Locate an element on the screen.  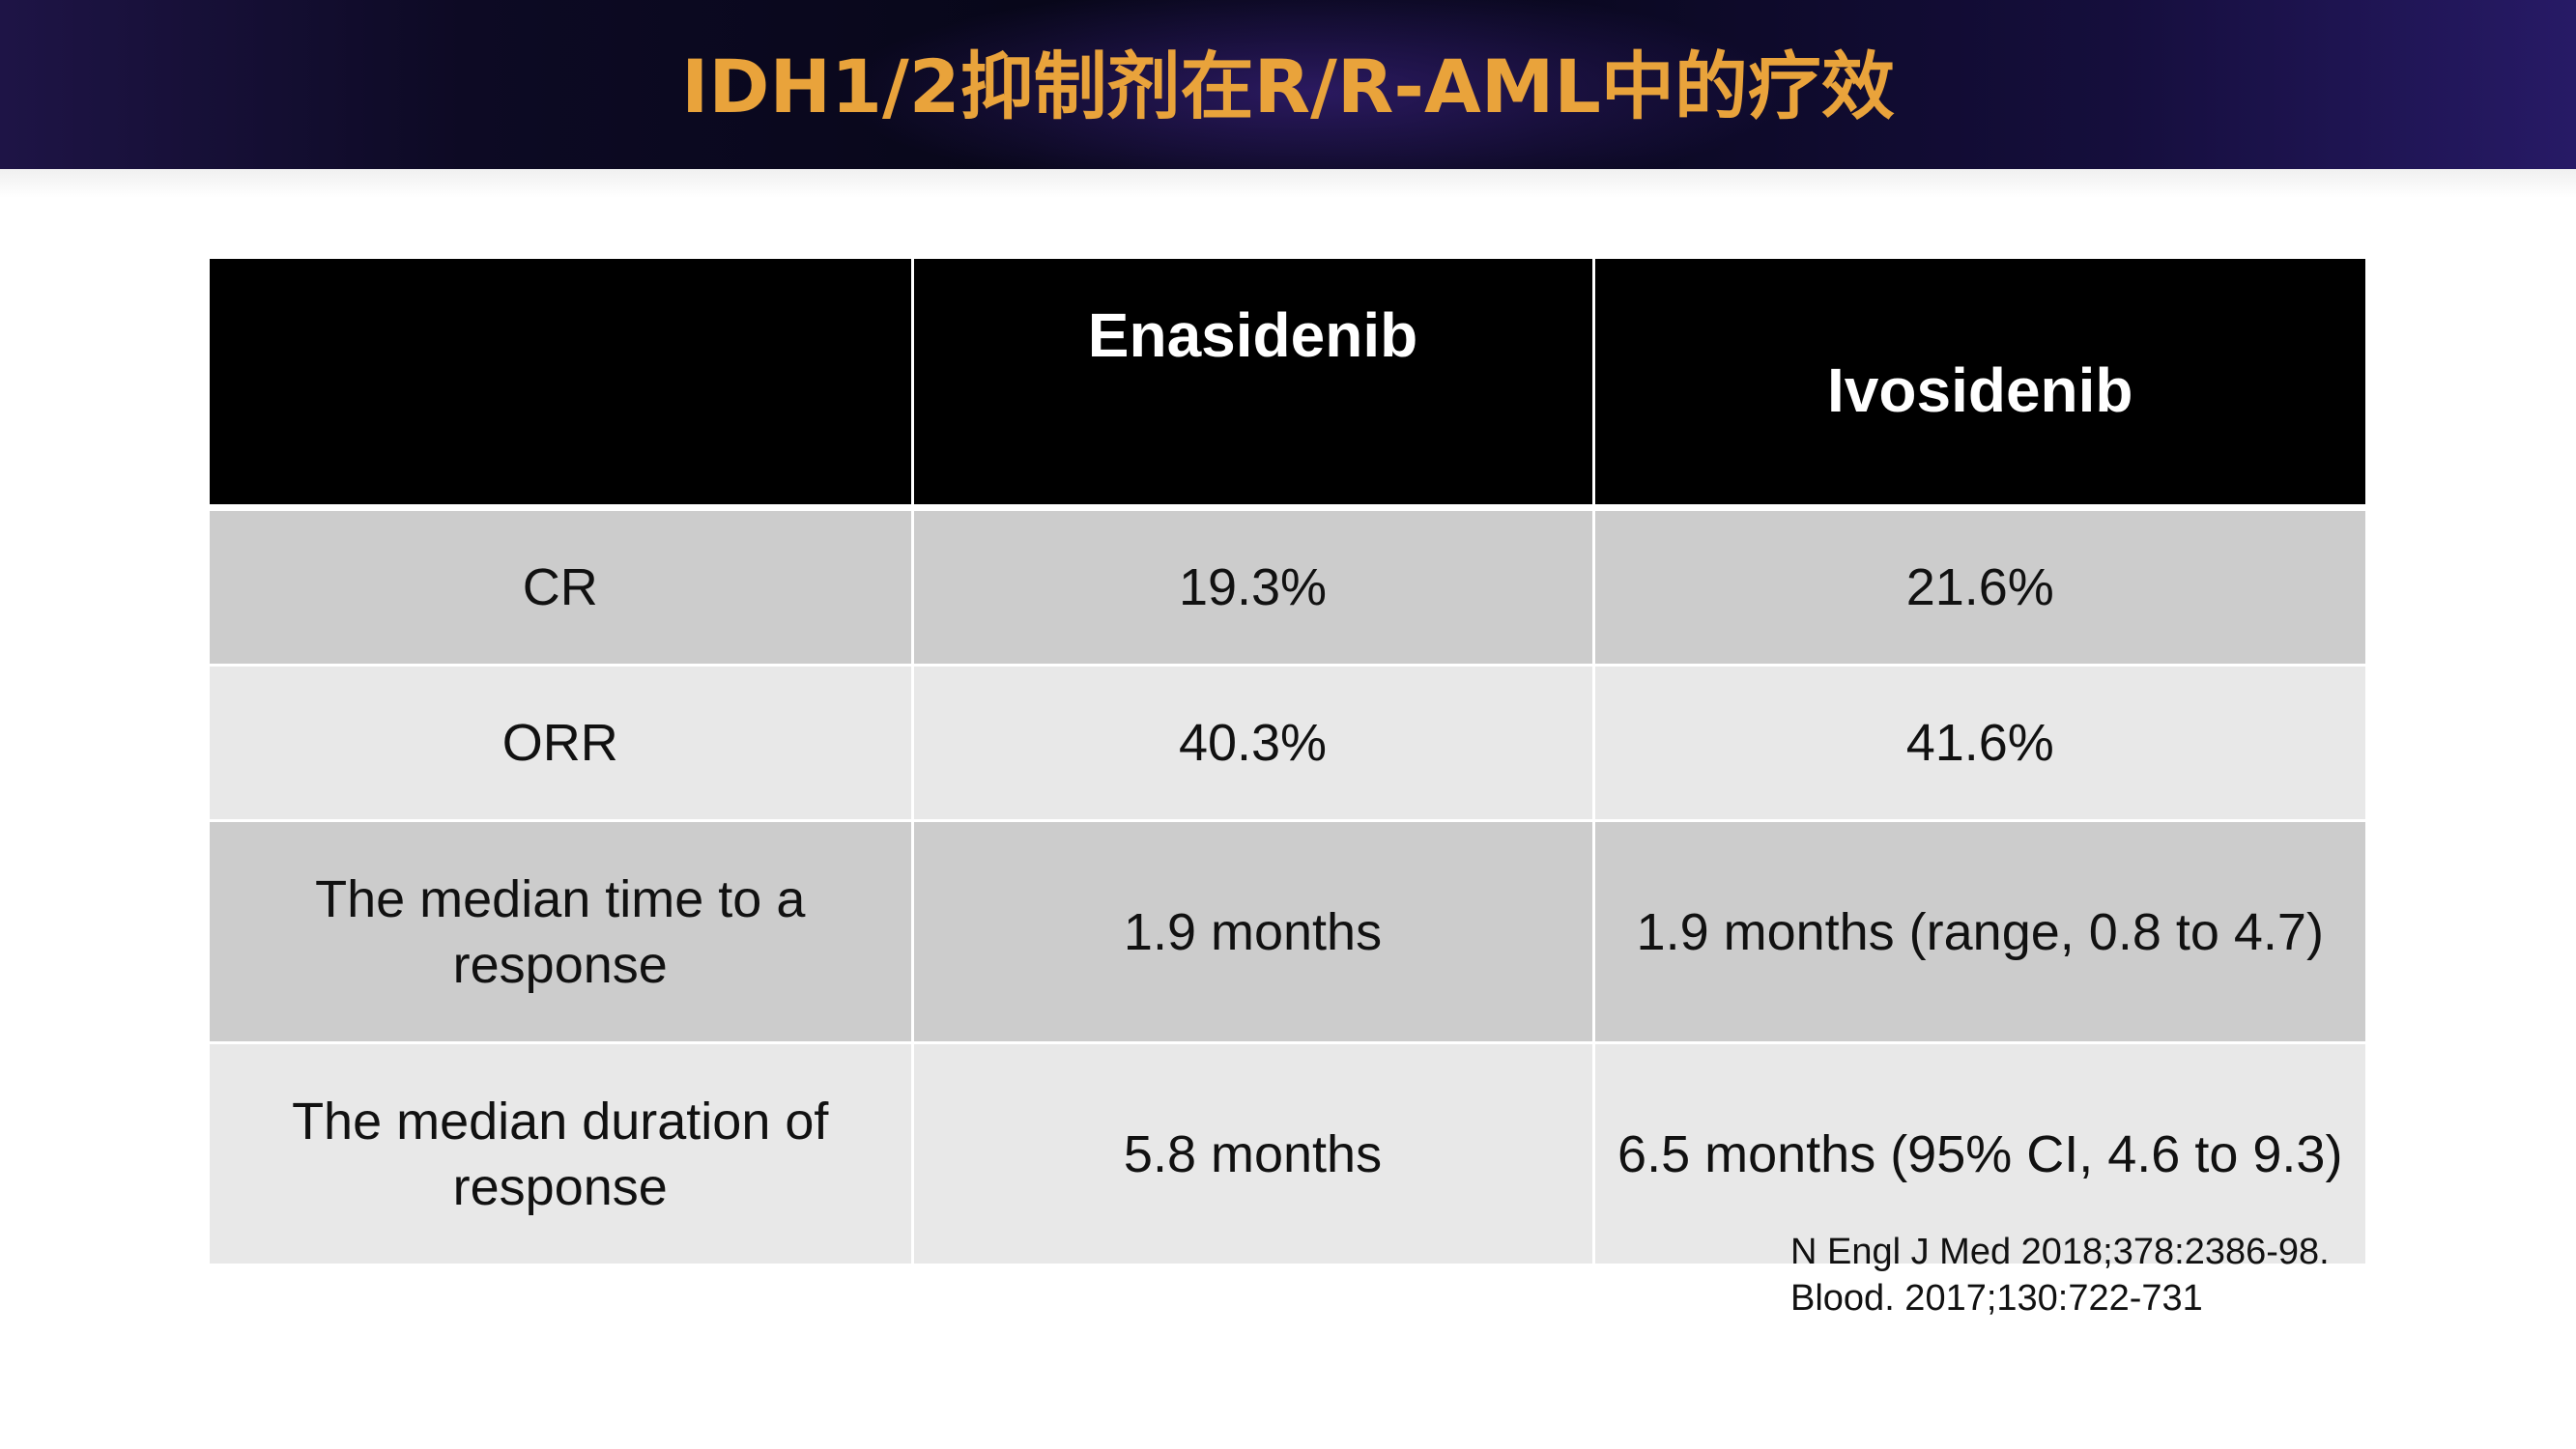
cr-ivosidenib-value: 21.6% is located at coordinates (1979, 587).